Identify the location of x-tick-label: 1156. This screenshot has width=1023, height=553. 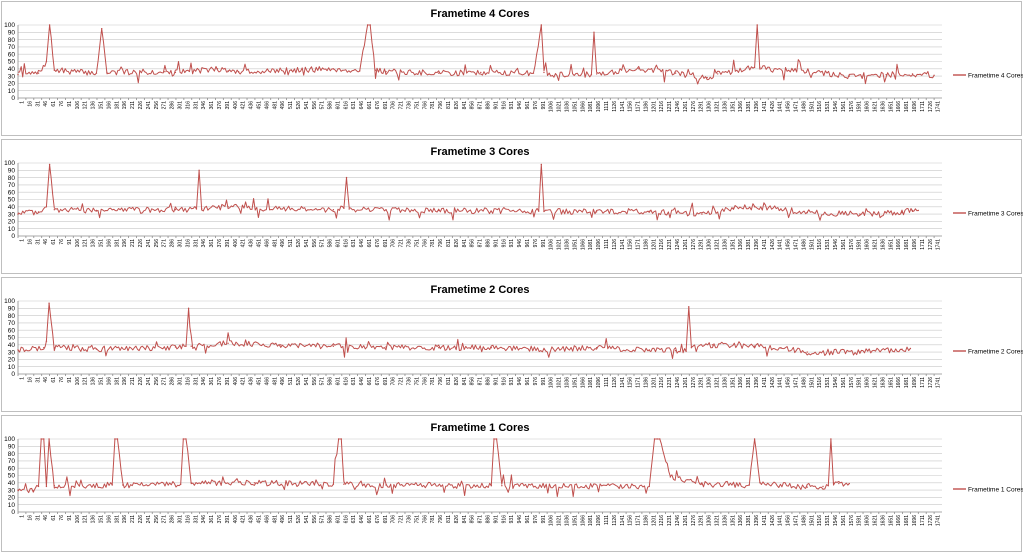
(631, 106).